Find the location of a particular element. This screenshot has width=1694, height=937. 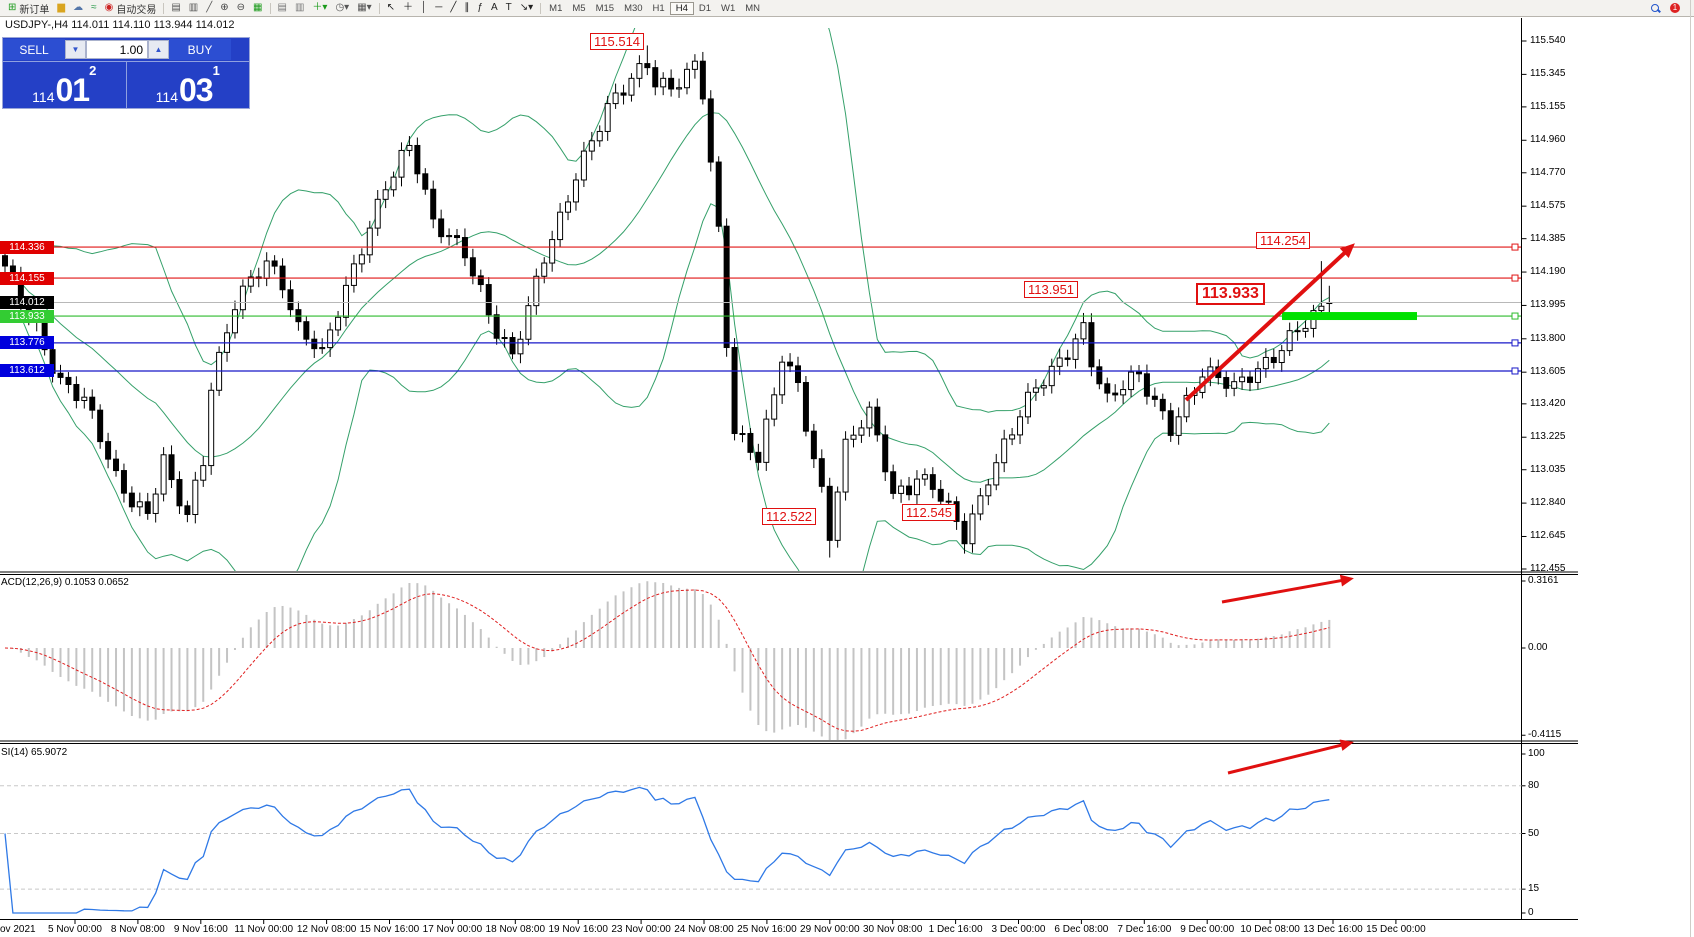

timeframe-m5: M5 is located at coordinates (579, 8).